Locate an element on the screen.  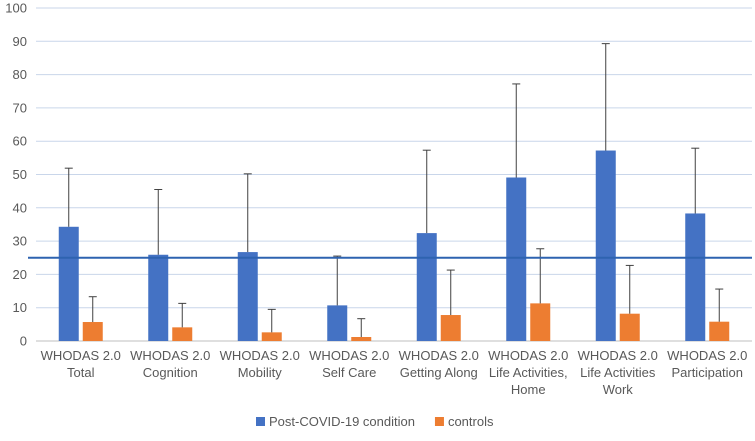
x-category-label-7: WHODAS 2.0 Participation is located at coordinates (707, 364).